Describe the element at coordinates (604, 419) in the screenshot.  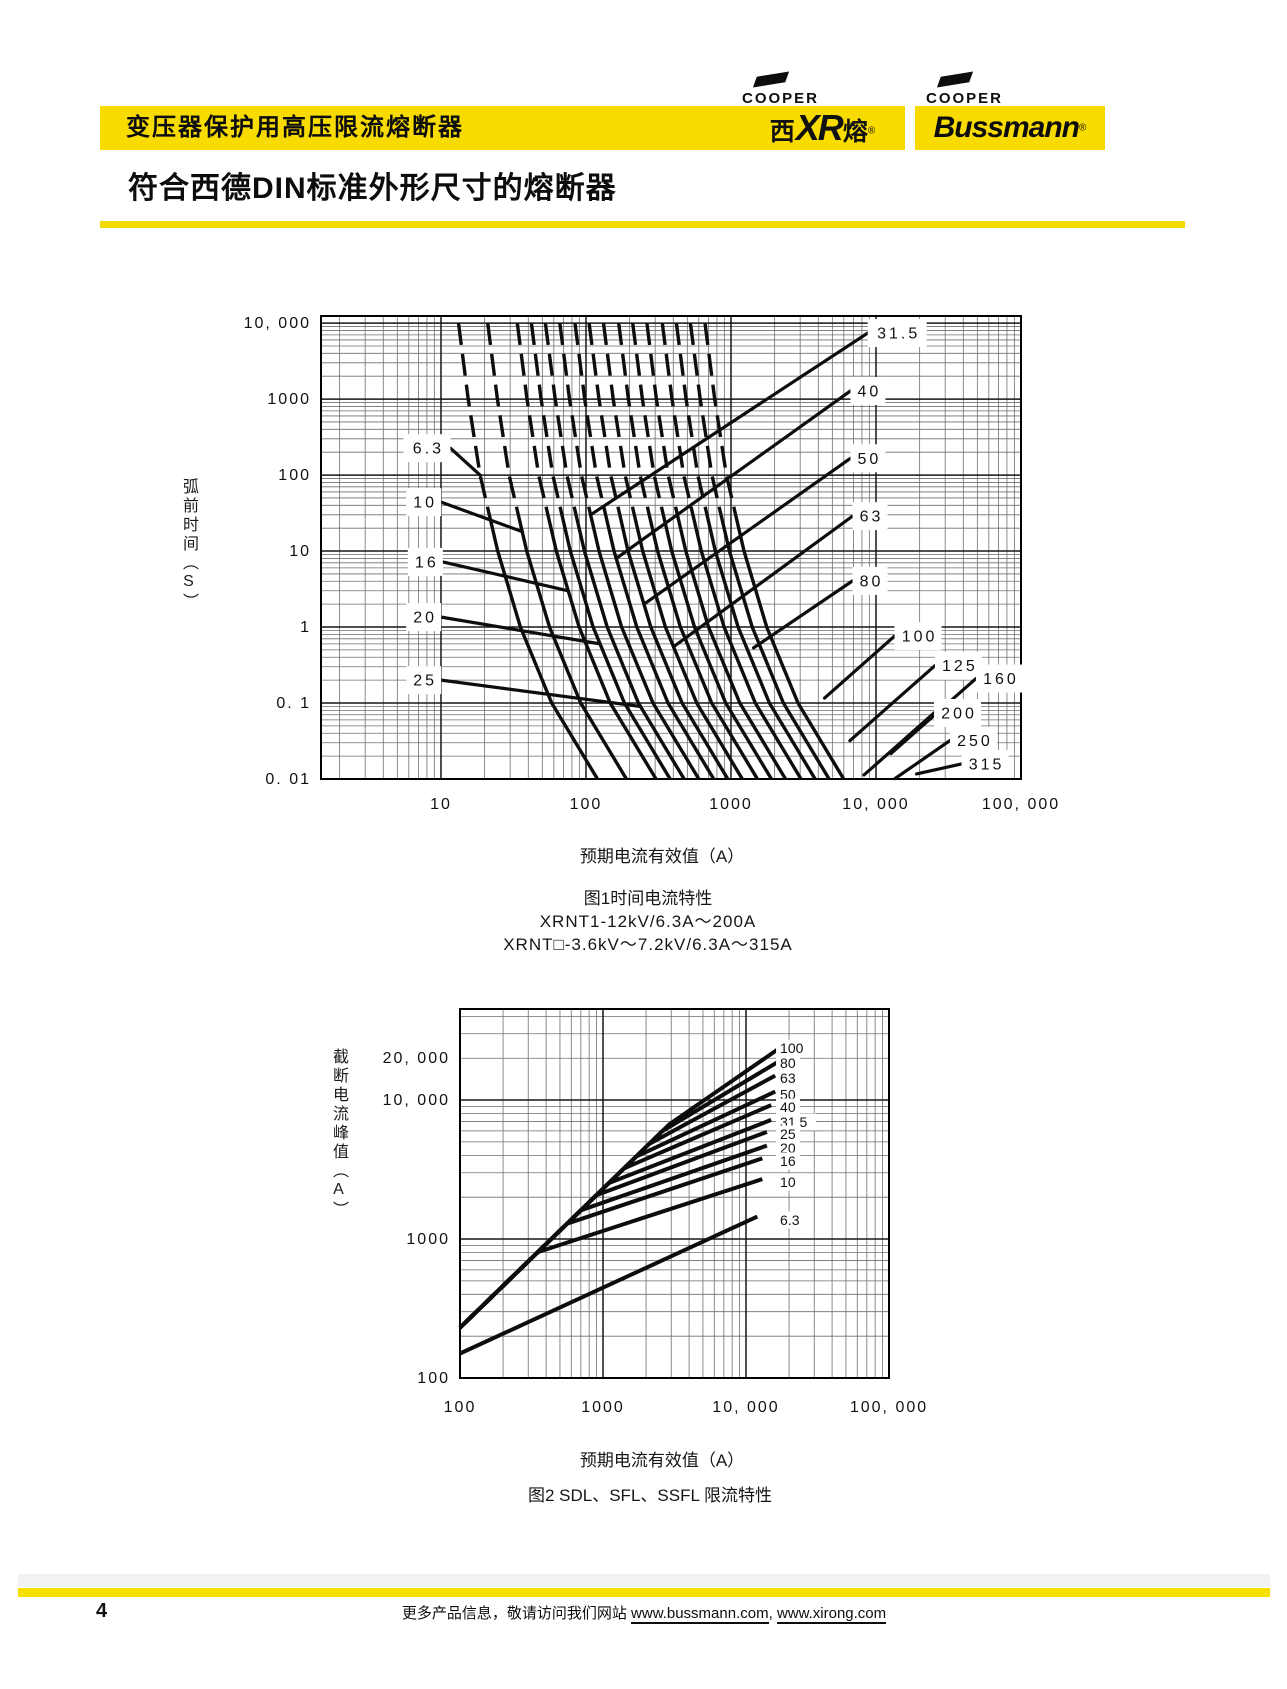
I see `curve-50-upper` at that location.